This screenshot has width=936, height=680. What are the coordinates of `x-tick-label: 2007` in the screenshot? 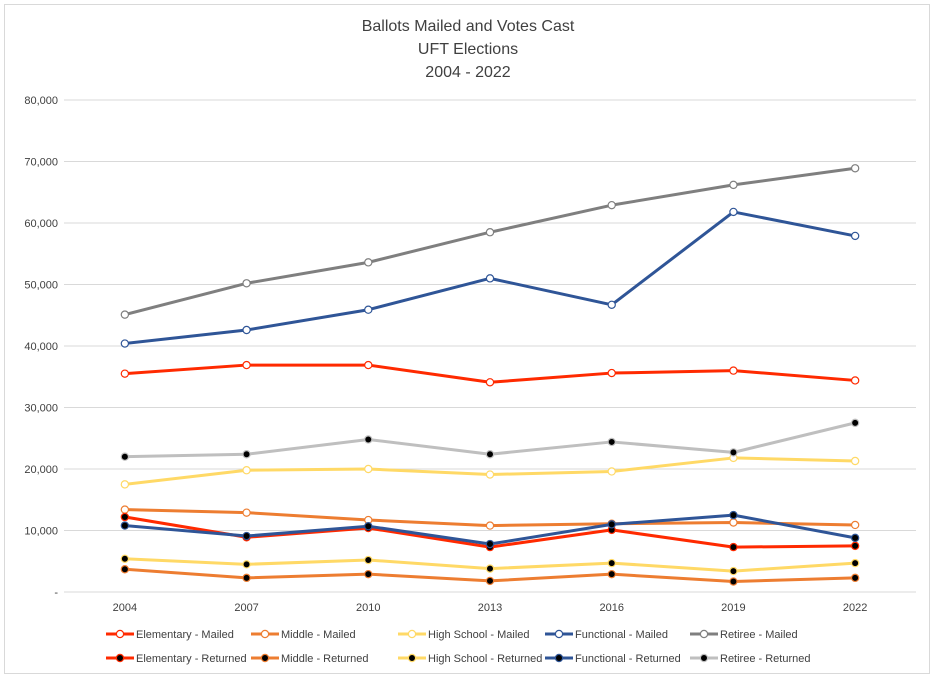 It's located at (246, 608).